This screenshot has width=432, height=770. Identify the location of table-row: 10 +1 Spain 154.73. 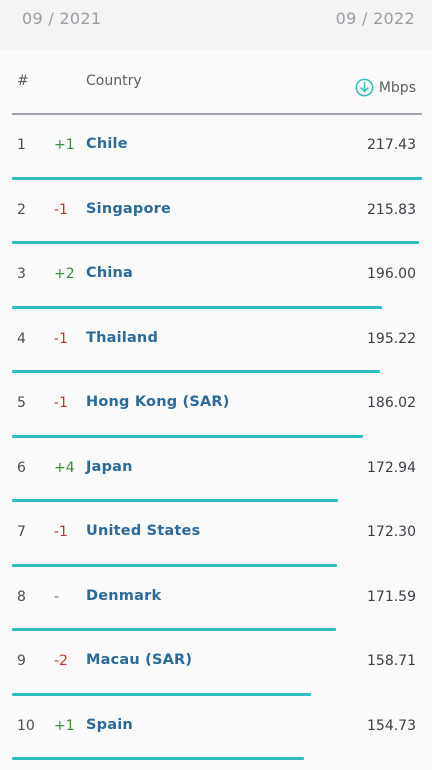
(216, 728).